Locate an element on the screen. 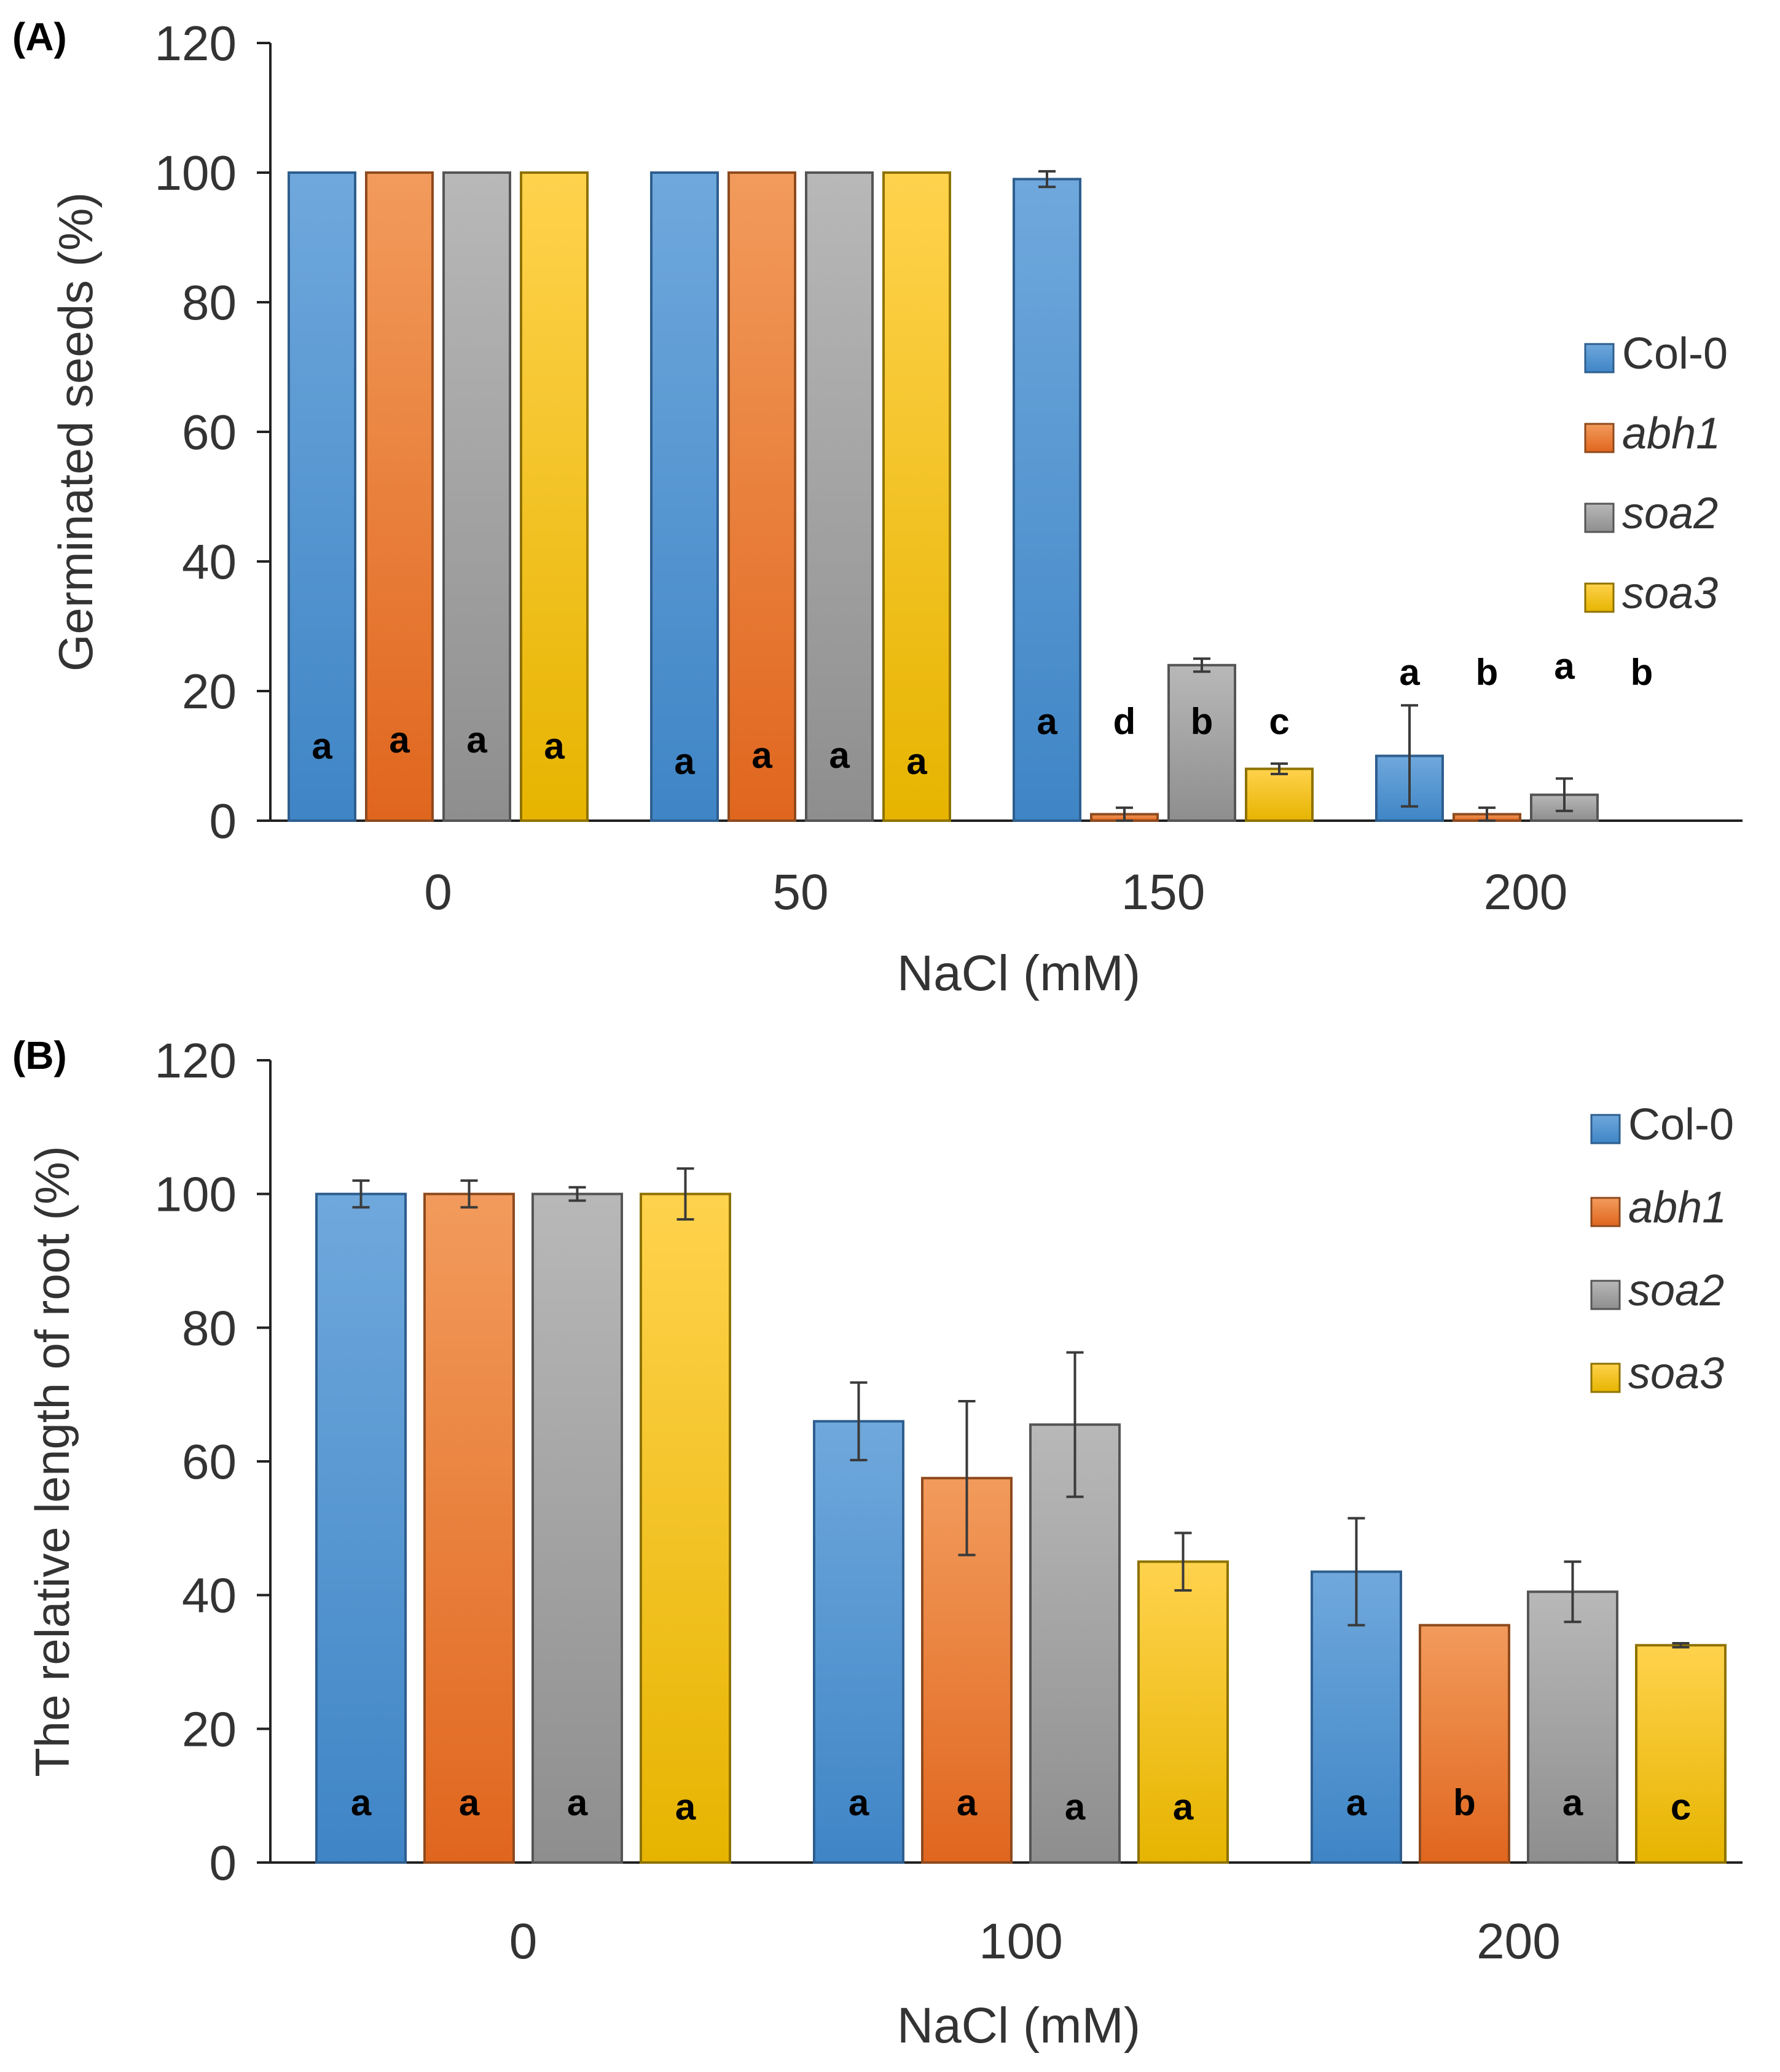 The width and height of the screenshot is (1780, 2072). y-axis-title: The relative length of root (%) is located at coordinates (52, 1461).